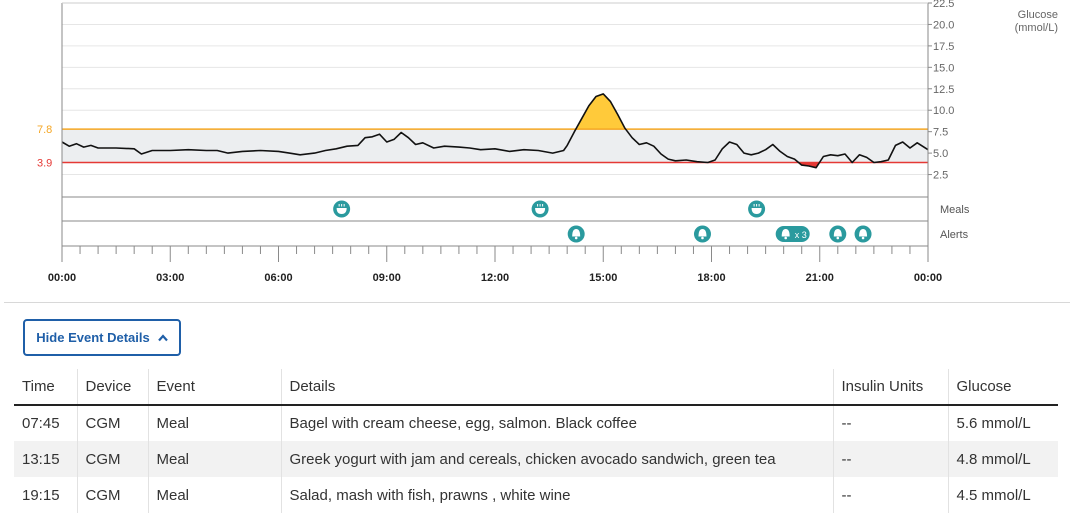 This screenshot has height=525, width=1074. What do you see at coordinates (44, 130) in the screenshot?
I see `high-threshold-label: 7.8` at bounding box center [44, 130].